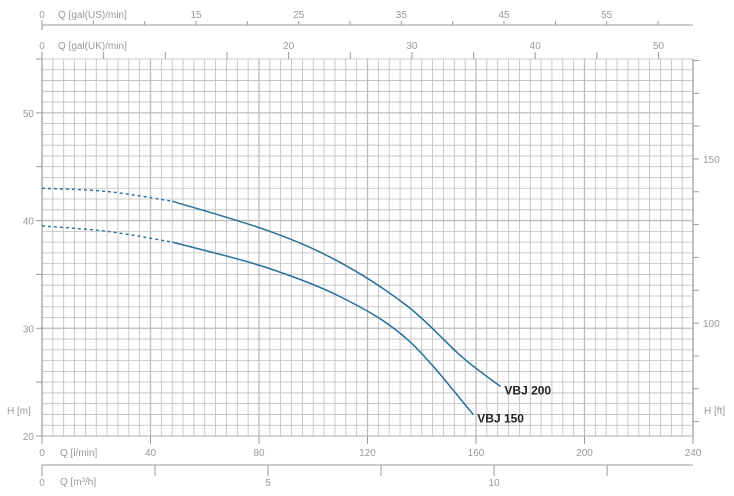 The image size is (734, 496). What do you see at coordinates (42, 483) in the screenshot?
I see `bottom-m3h-tick-label: 0` at bounding box center [42, 483].